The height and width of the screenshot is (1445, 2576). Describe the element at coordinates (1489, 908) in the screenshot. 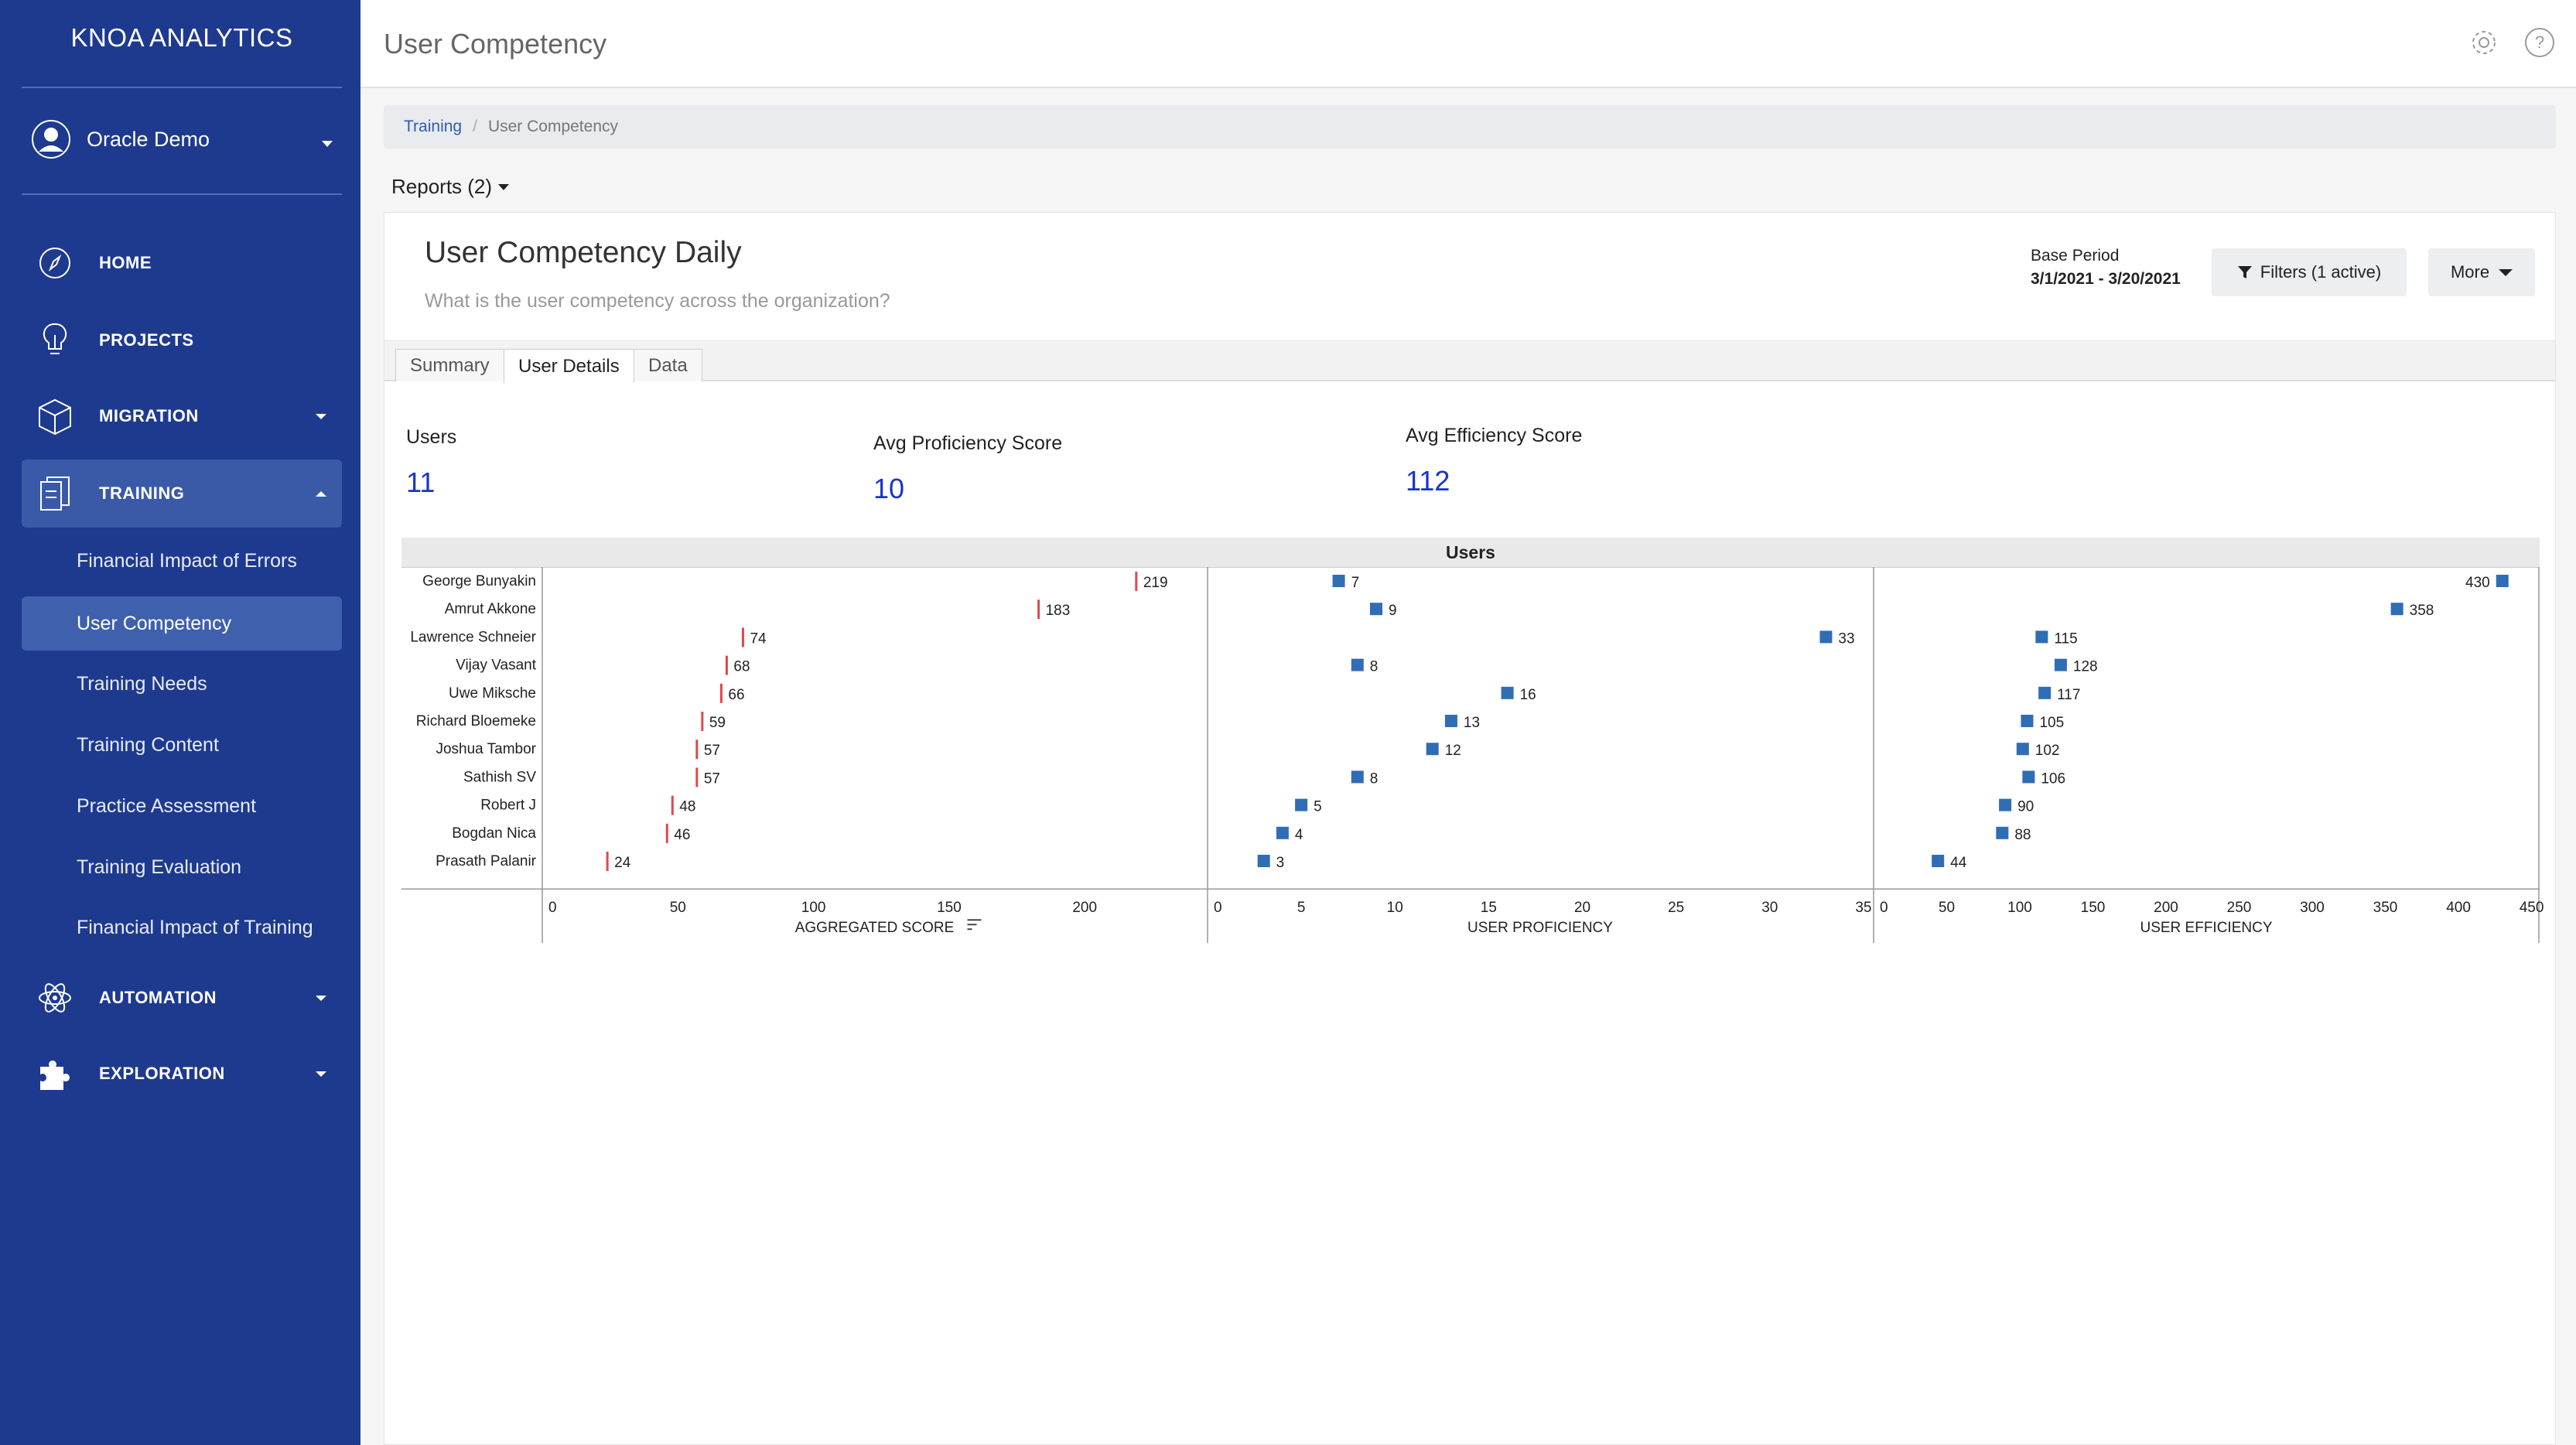

I see `x-tick-label: 15` at that location.